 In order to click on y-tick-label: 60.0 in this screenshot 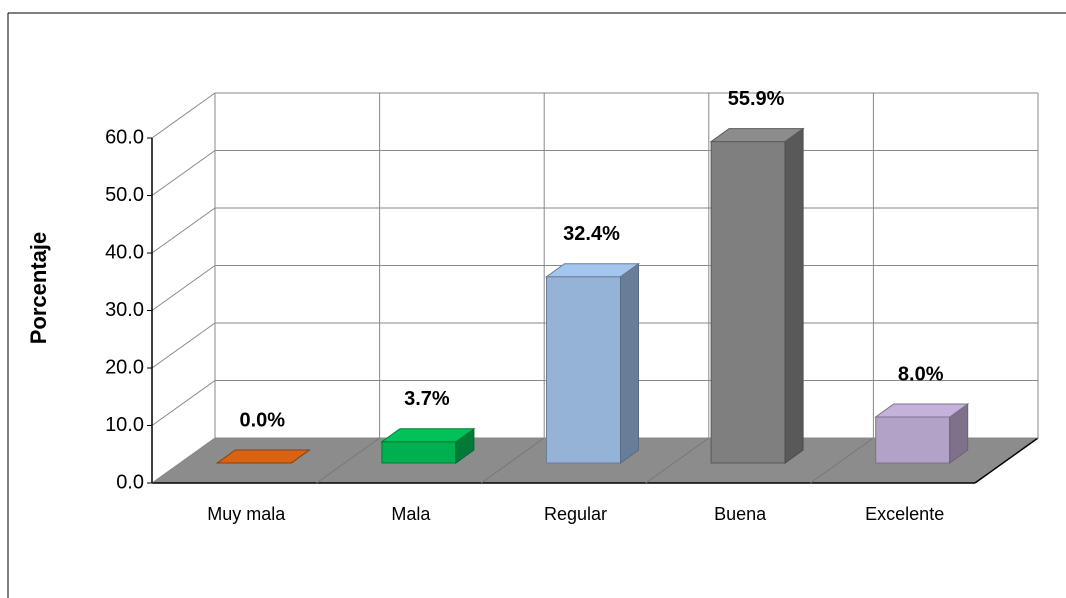, I will do `click(124, 137)`.